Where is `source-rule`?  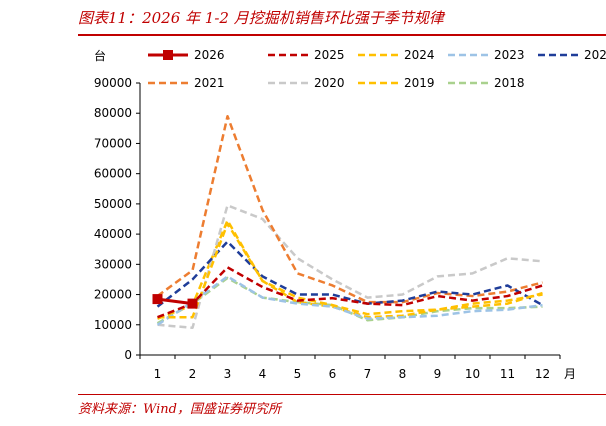 source-rule is located at coordinates (342, 394).